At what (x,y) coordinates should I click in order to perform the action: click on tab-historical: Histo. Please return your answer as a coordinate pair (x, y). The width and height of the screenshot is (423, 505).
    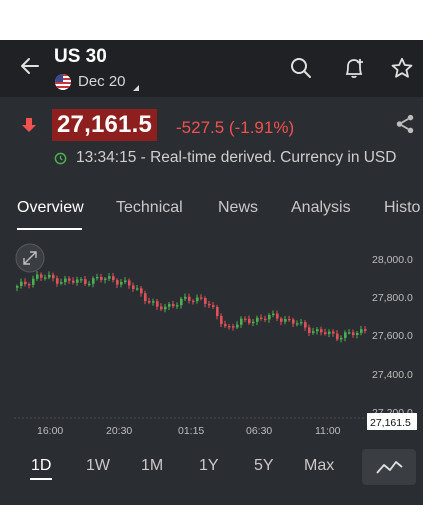
    Looking at the image, I should click on (402, 207).